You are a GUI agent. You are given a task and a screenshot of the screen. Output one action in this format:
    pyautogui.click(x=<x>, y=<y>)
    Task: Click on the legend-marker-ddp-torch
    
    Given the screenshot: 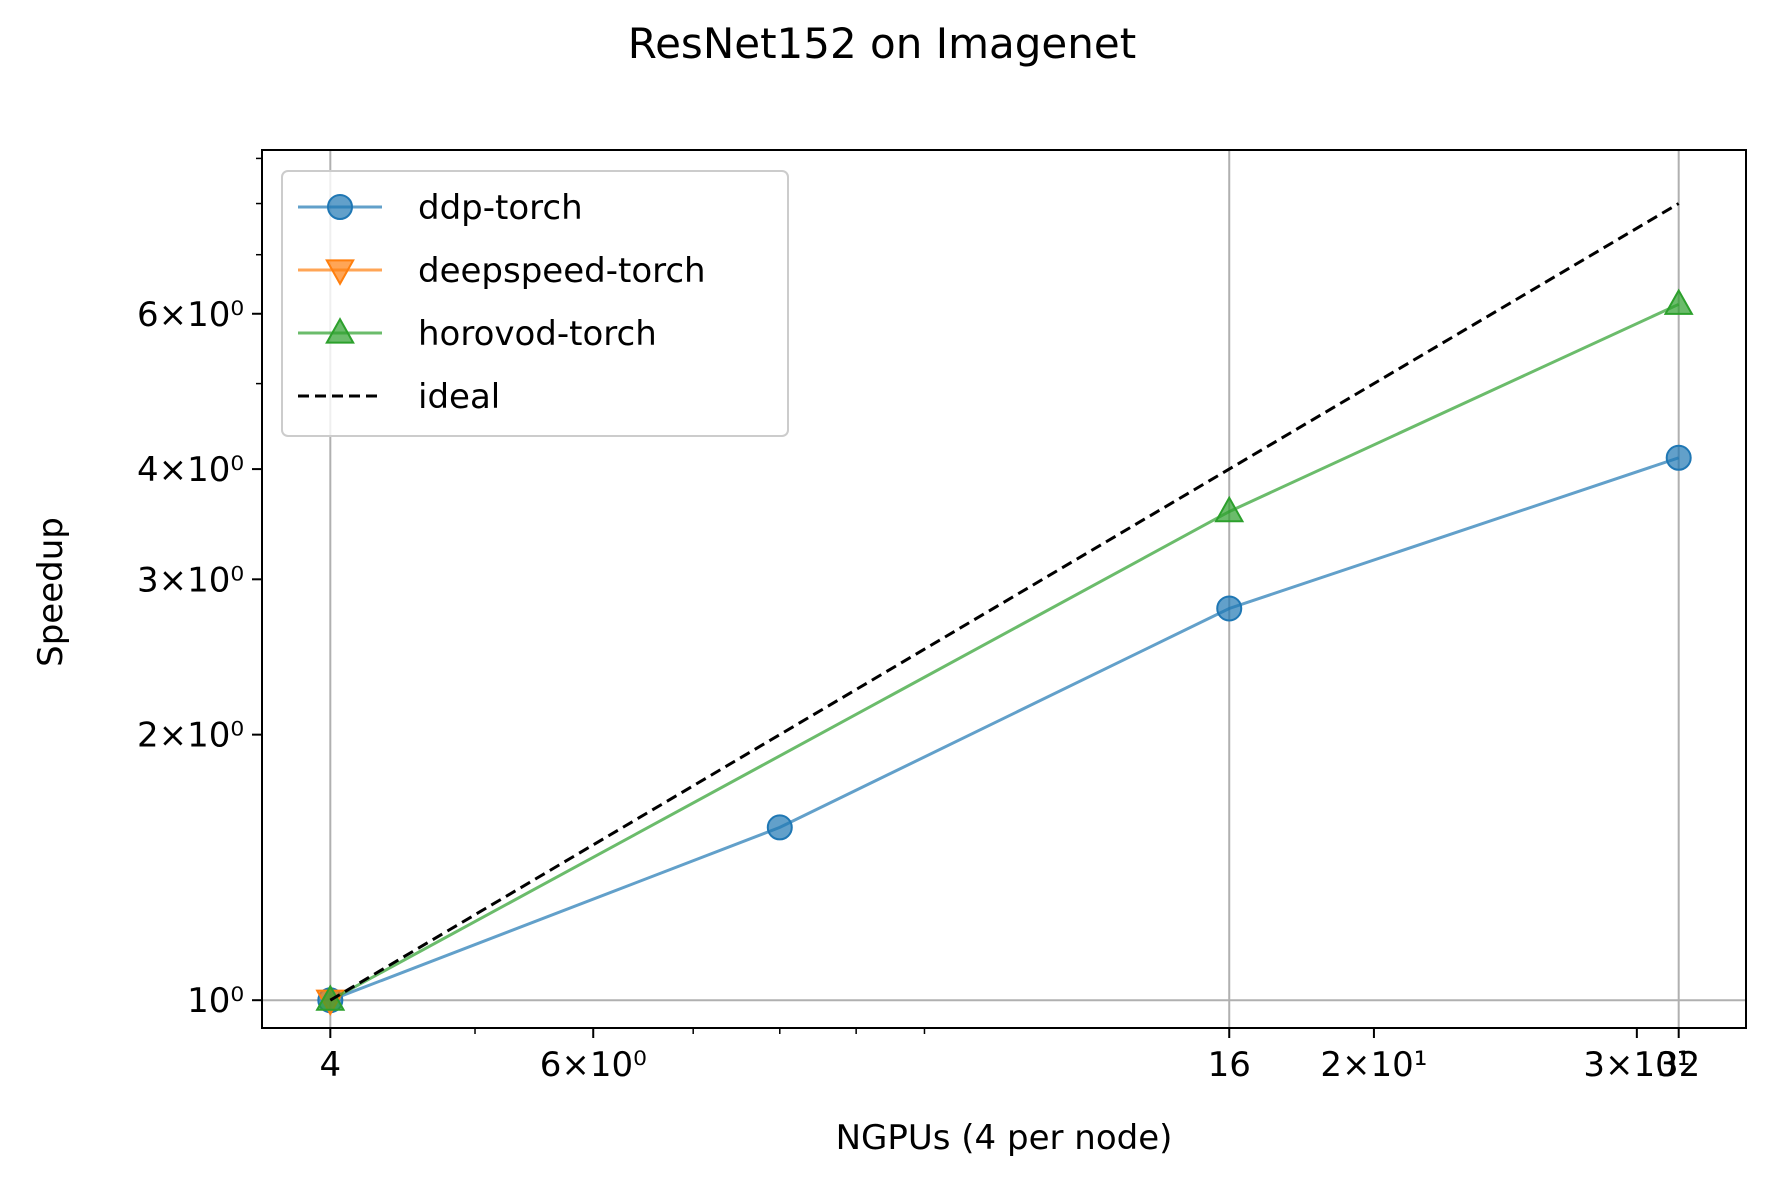 What is the action you would take?
    pyautogui.click(x=340, y=207)
    